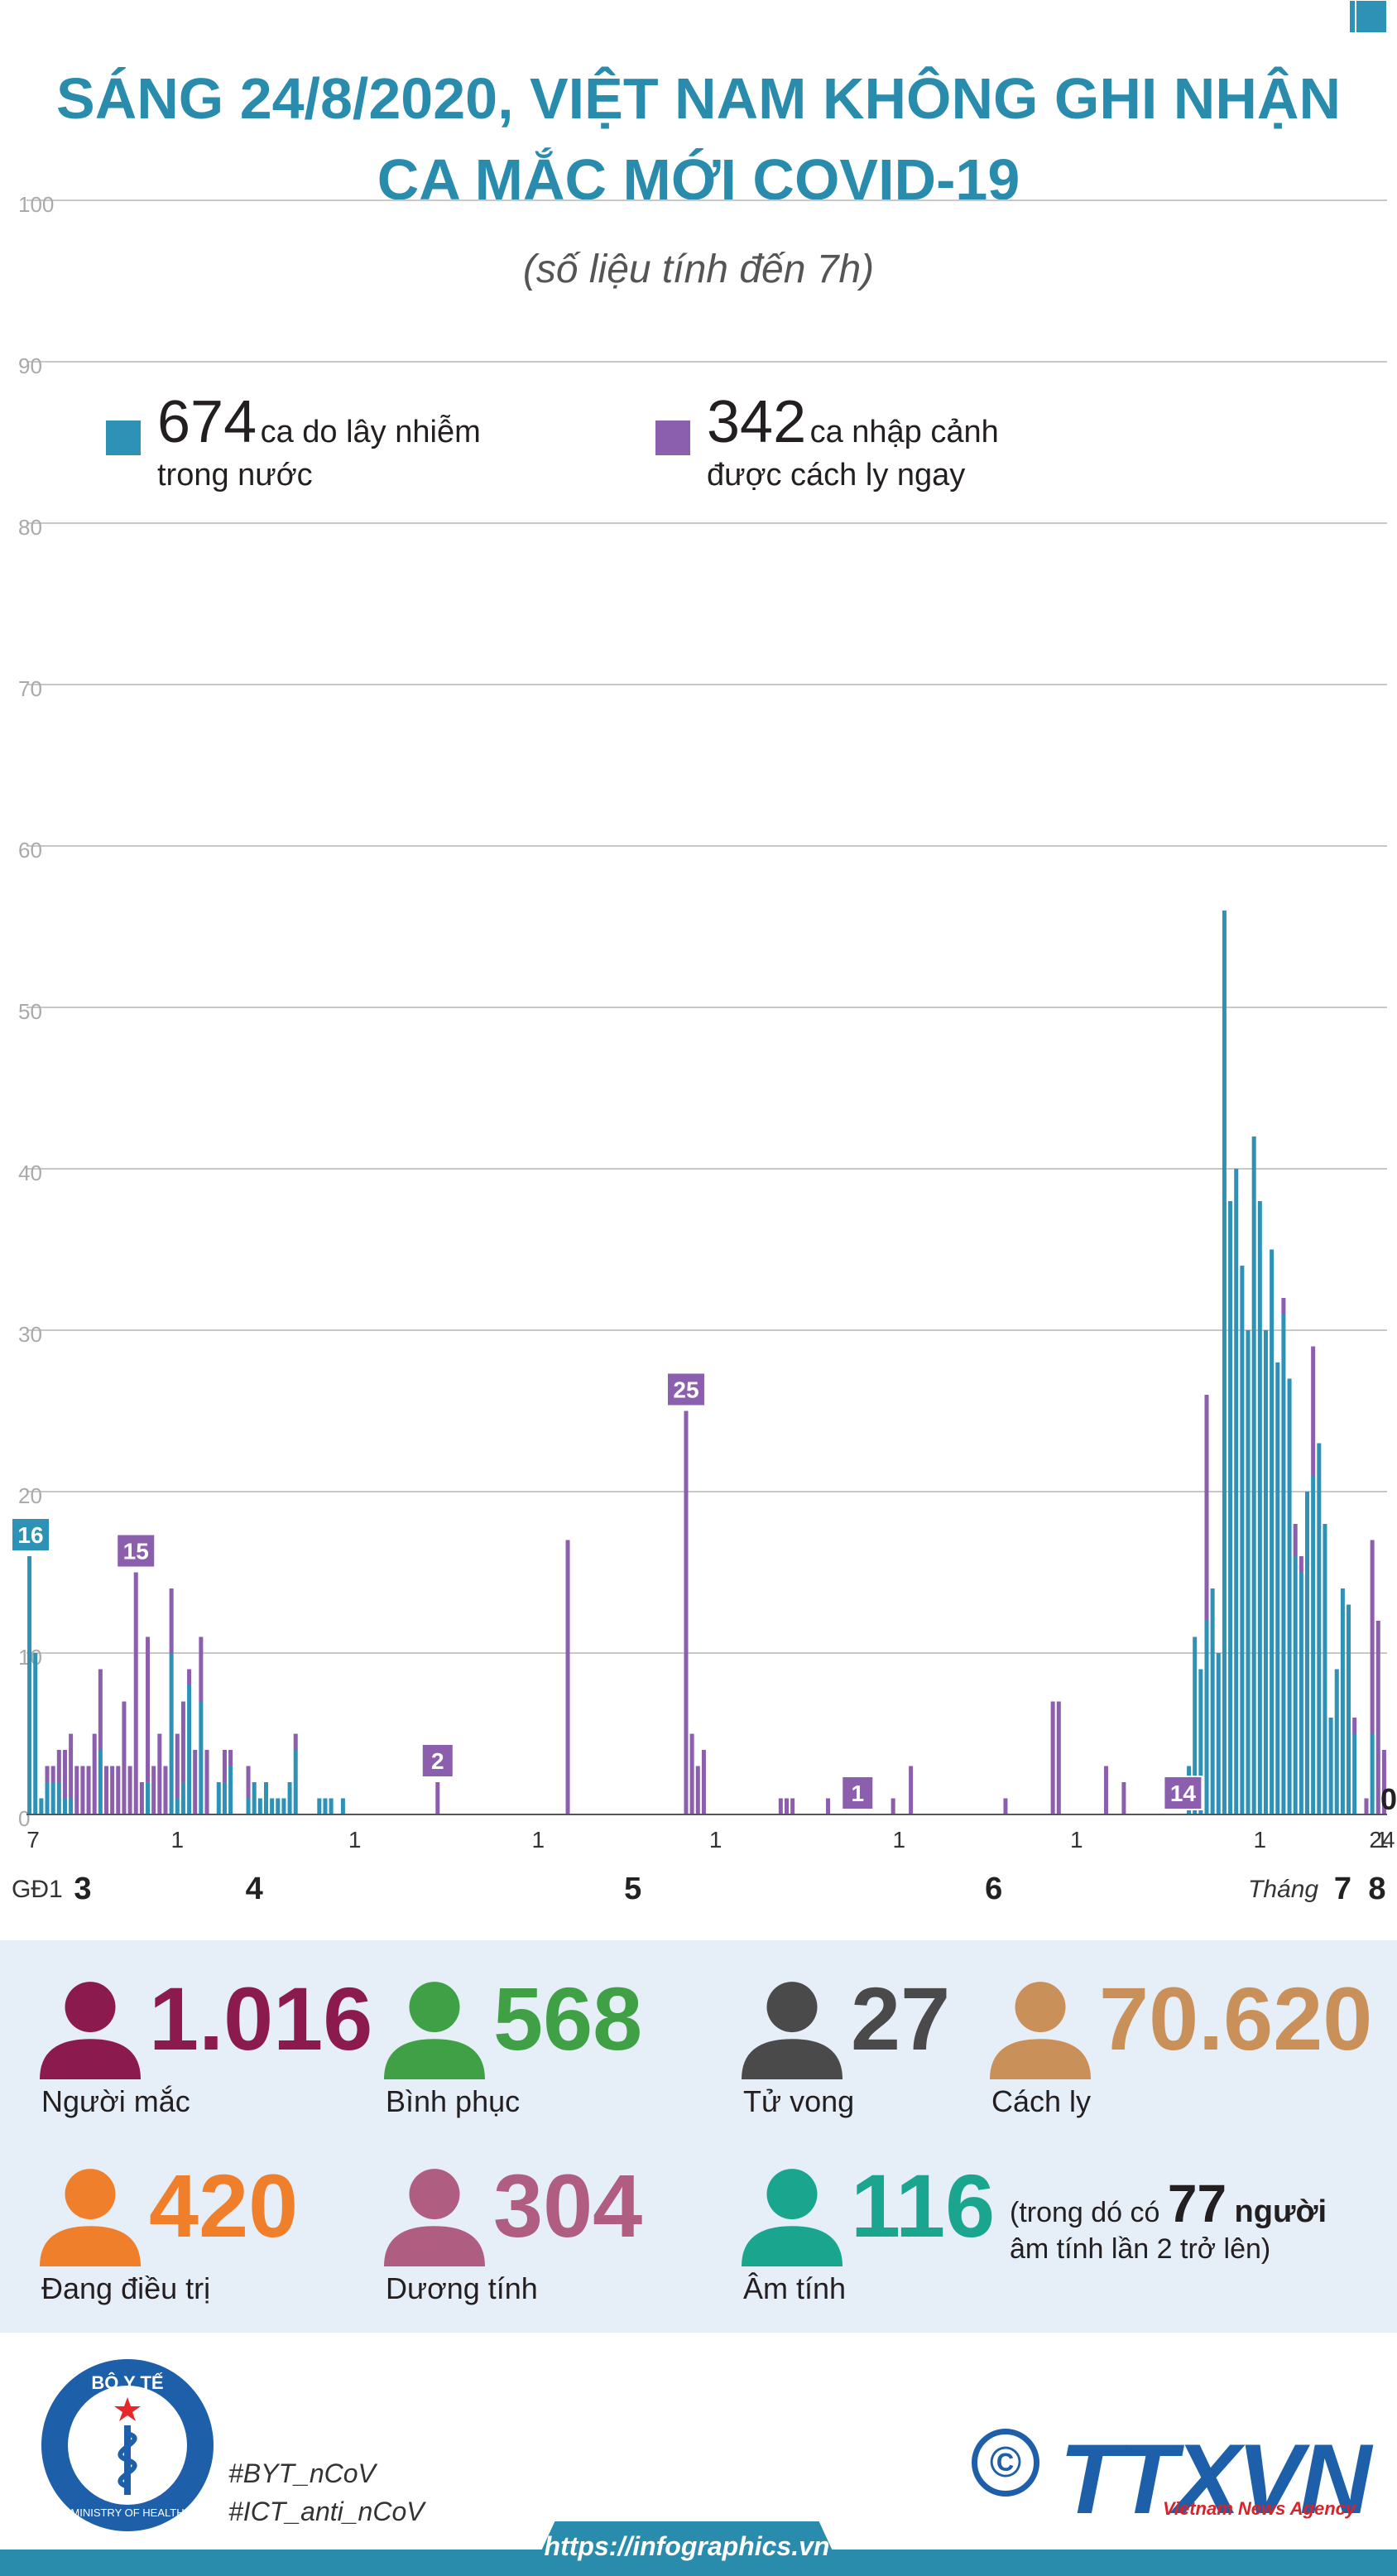 The height and width of the screenshot is (2576, 1397). I want to click on bar-value-label: 15, so click(136, 1551).